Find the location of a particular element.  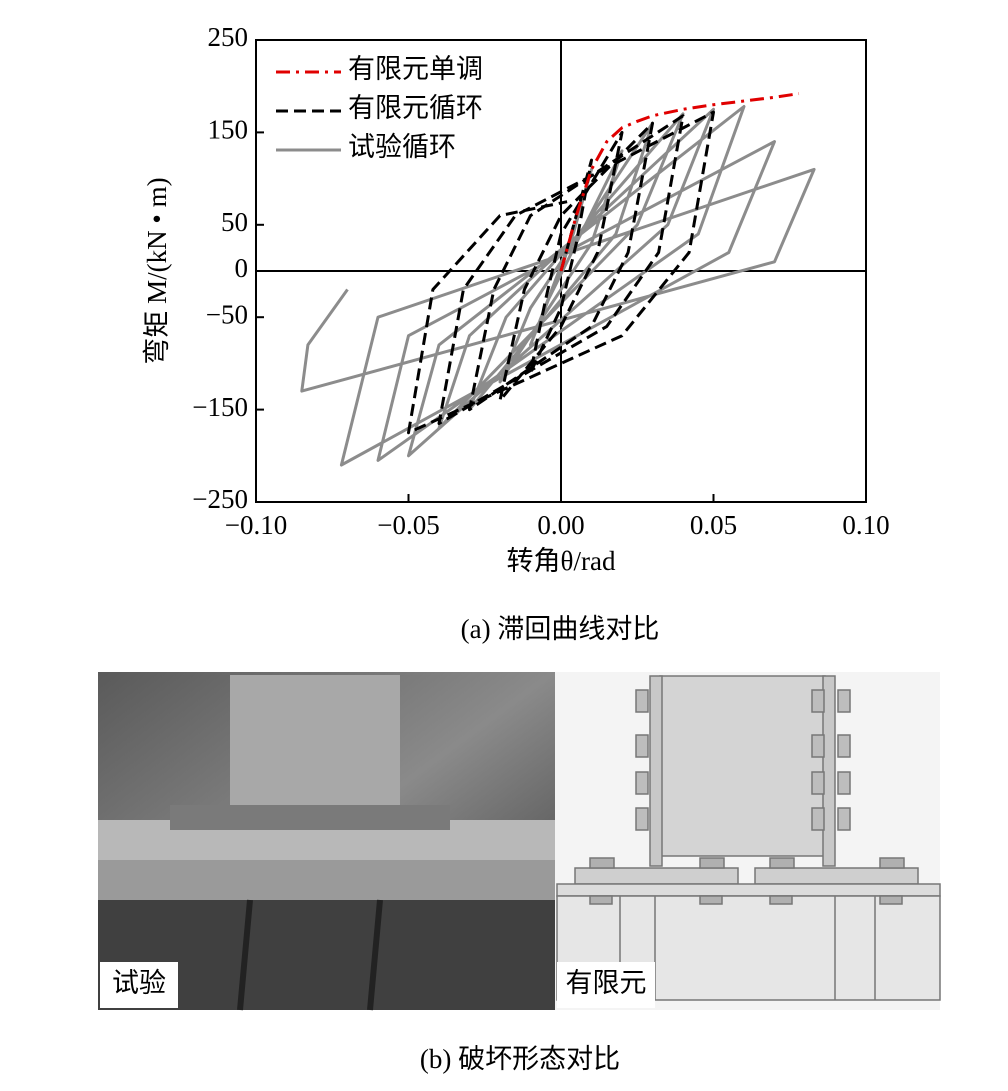

y-tick-label: −50 is located at coordinates (227, 314).